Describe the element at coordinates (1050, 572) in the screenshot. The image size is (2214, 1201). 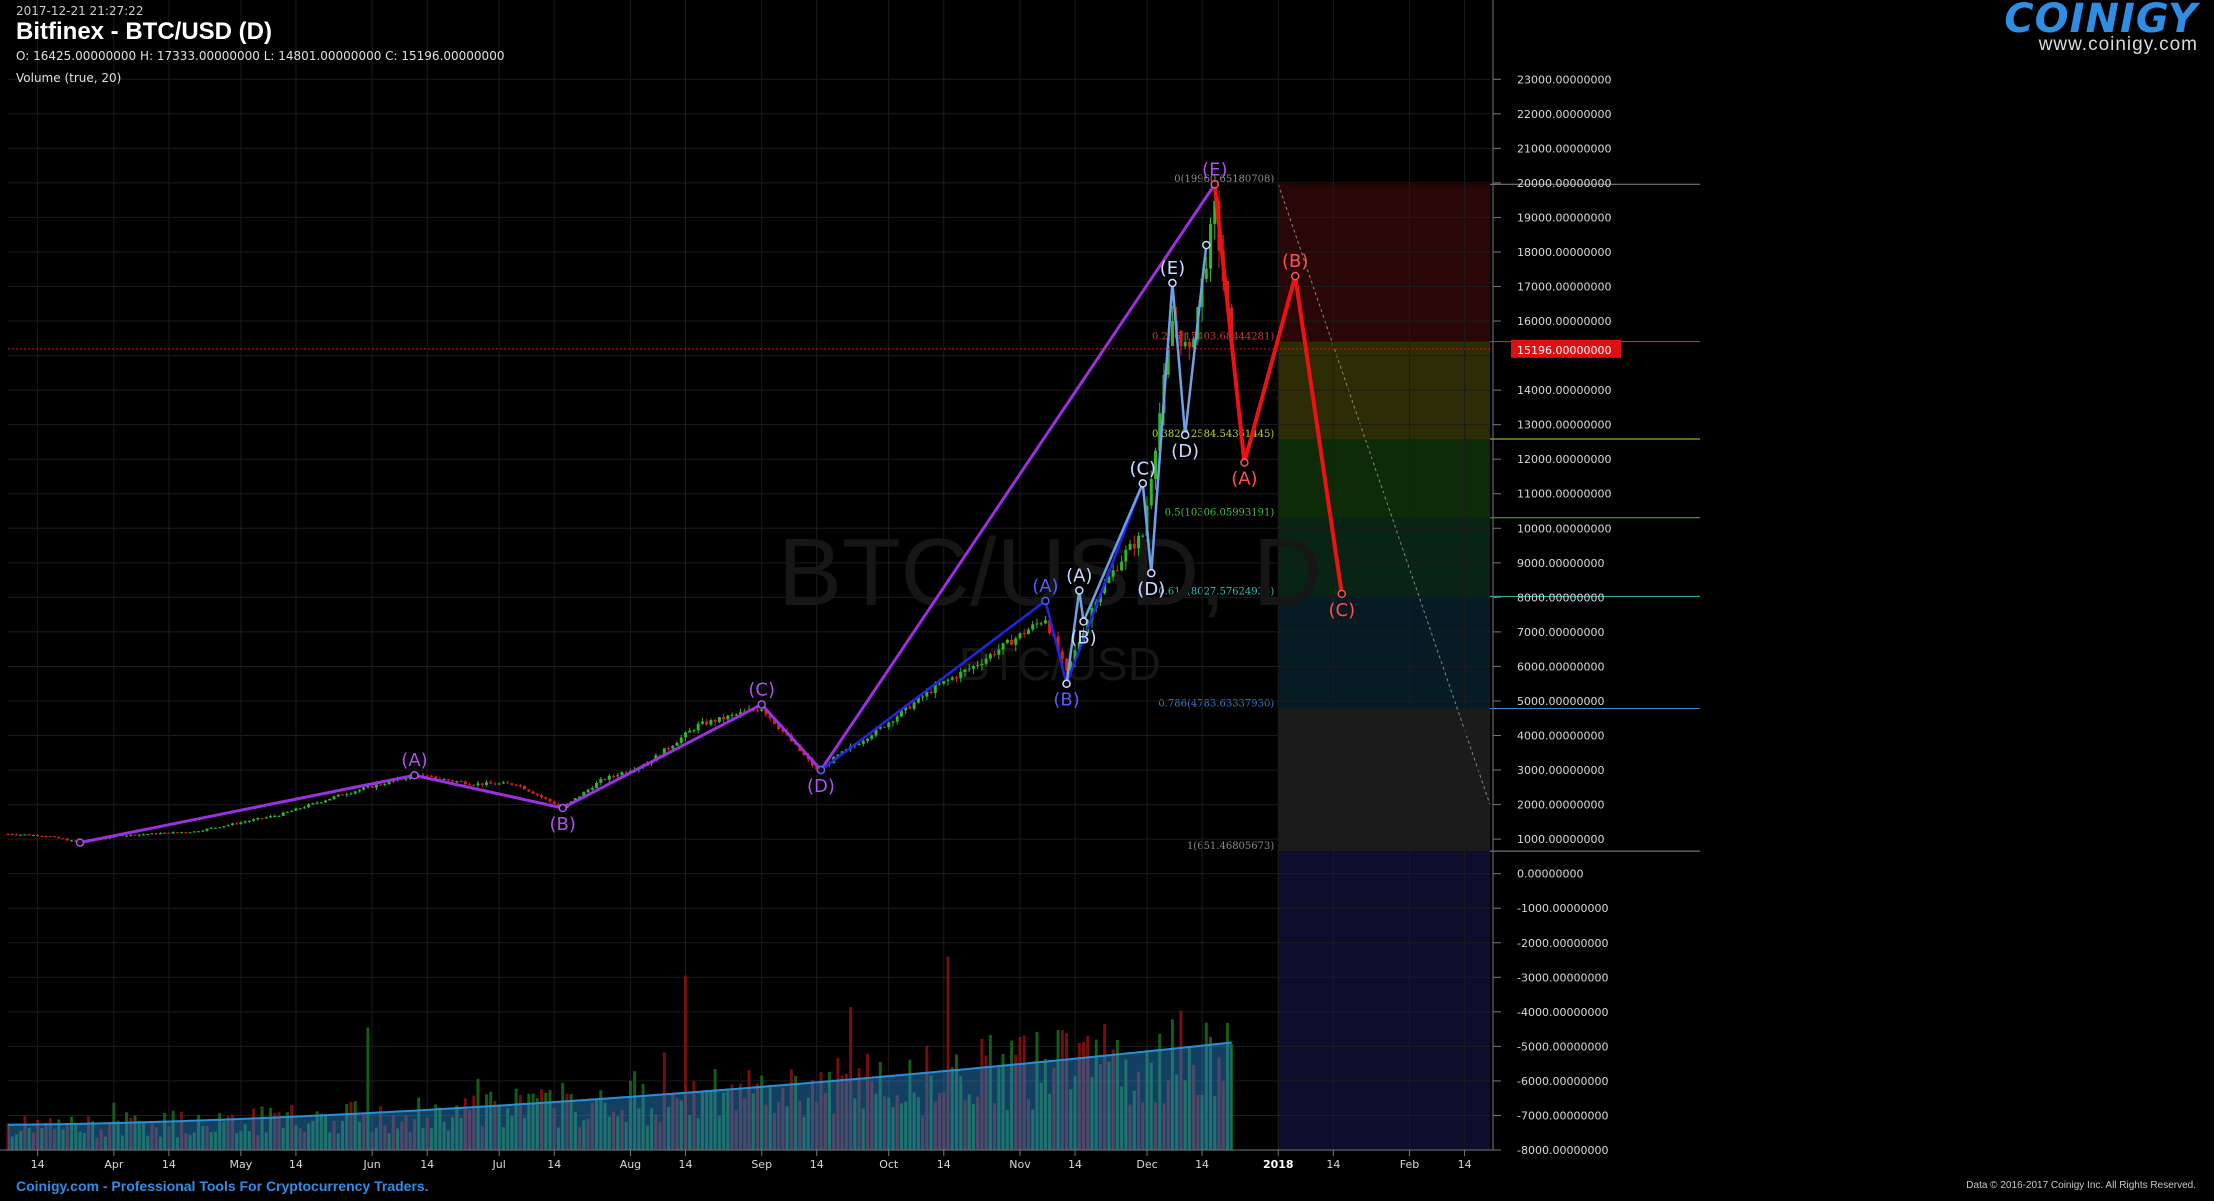
I see `watermark-line1: BTC/USD, D` at that location.